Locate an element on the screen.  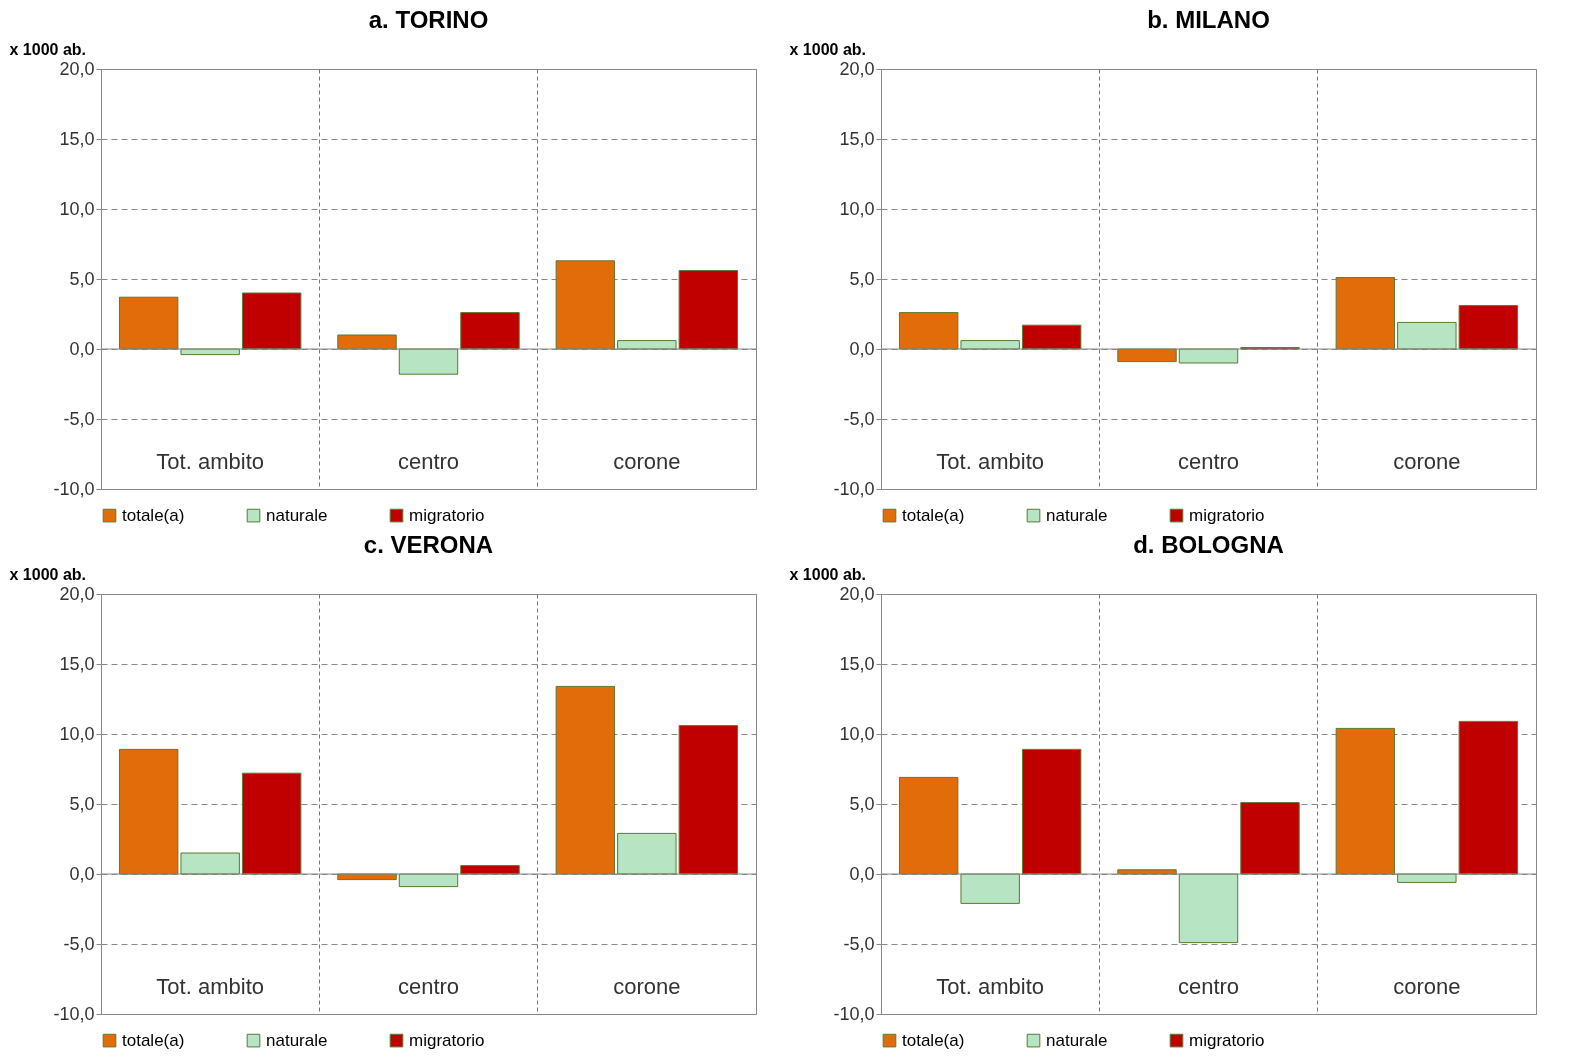
chart-title: a. TORINO is located at coordinates (428, 19).